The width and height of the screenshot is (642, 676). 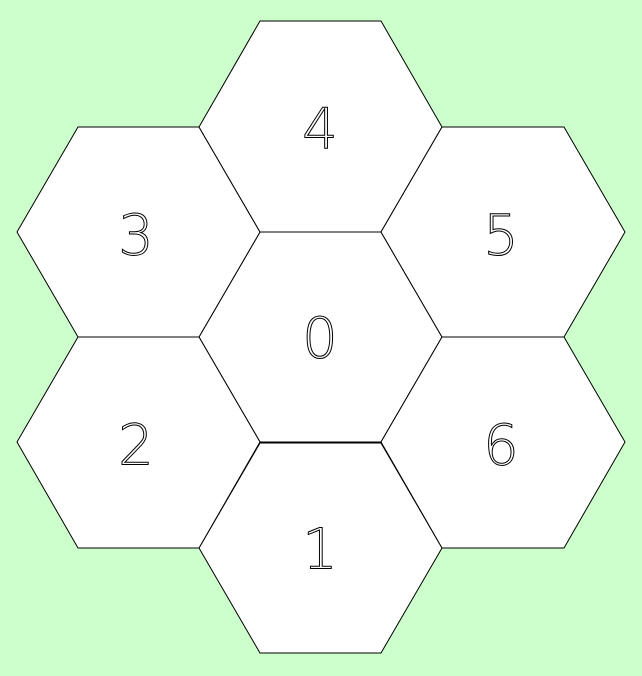 I want to click on hex-cell-center: 0, so click(x=320, y=337).